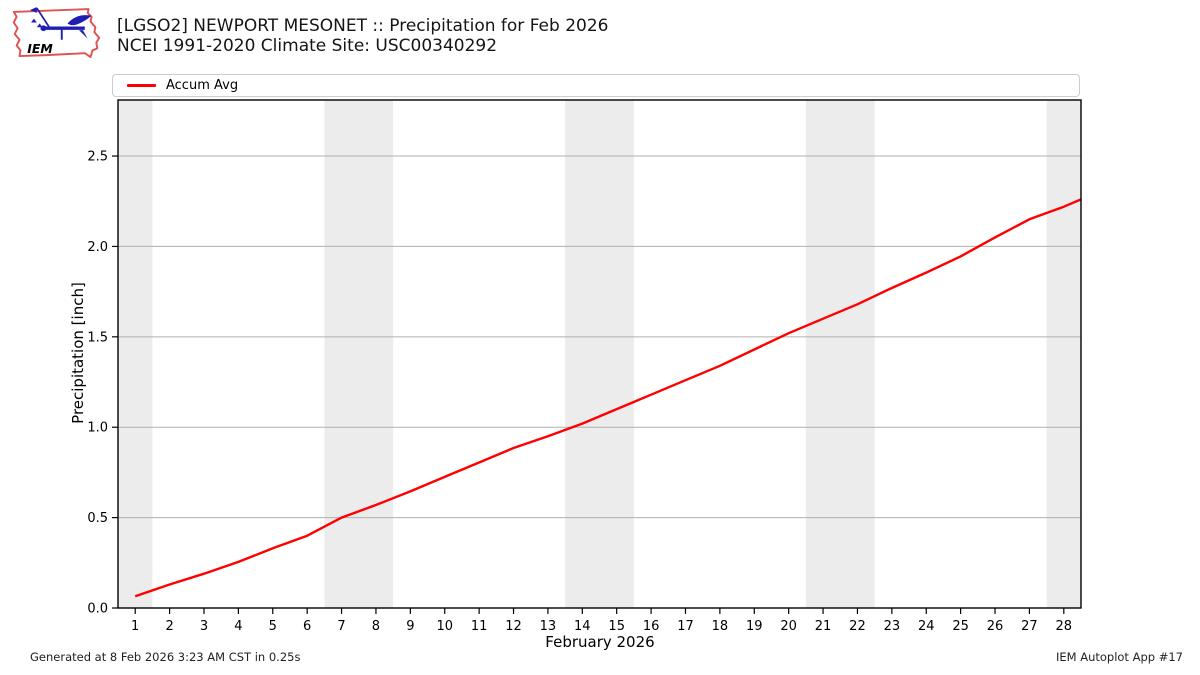 The image size is (1200, 675). What do you see at coordinates (720, 626) in the screenshot?
I see `x-tick-label: 18` at bounding box center [720, 626].